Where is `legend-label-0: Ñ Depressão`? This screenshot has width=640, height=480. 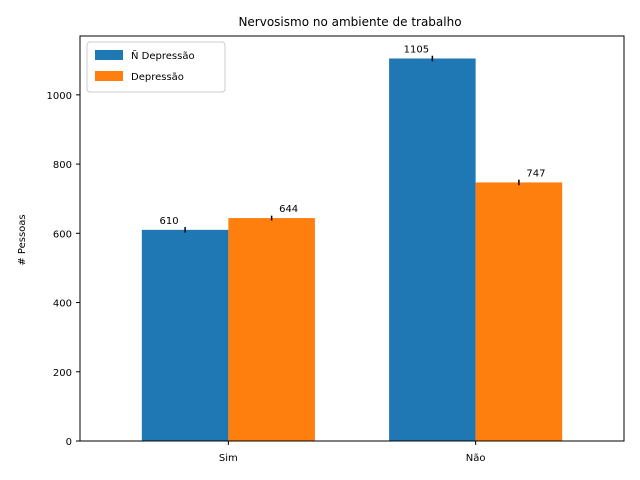
legend-label-0: Ñ Depressão is located at coordinates (163, 55).